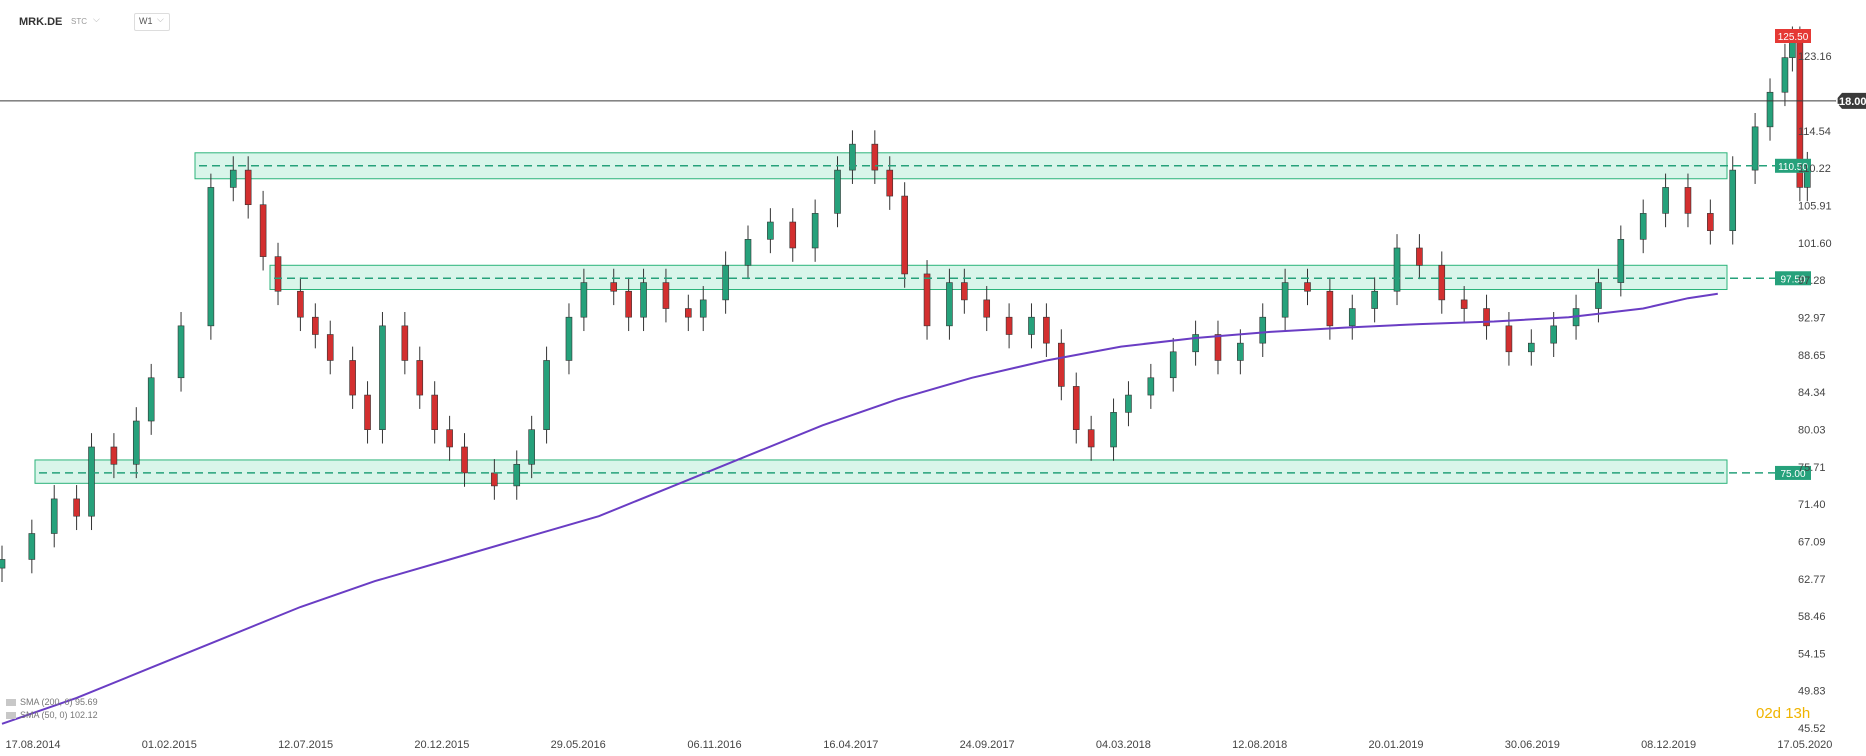 Image resolution: width=1866 pixels, height=756 pixels. Describe the element at coordinates (1812, 281) in the screenshot. I see `y-tick-label: 97.28` at that location.